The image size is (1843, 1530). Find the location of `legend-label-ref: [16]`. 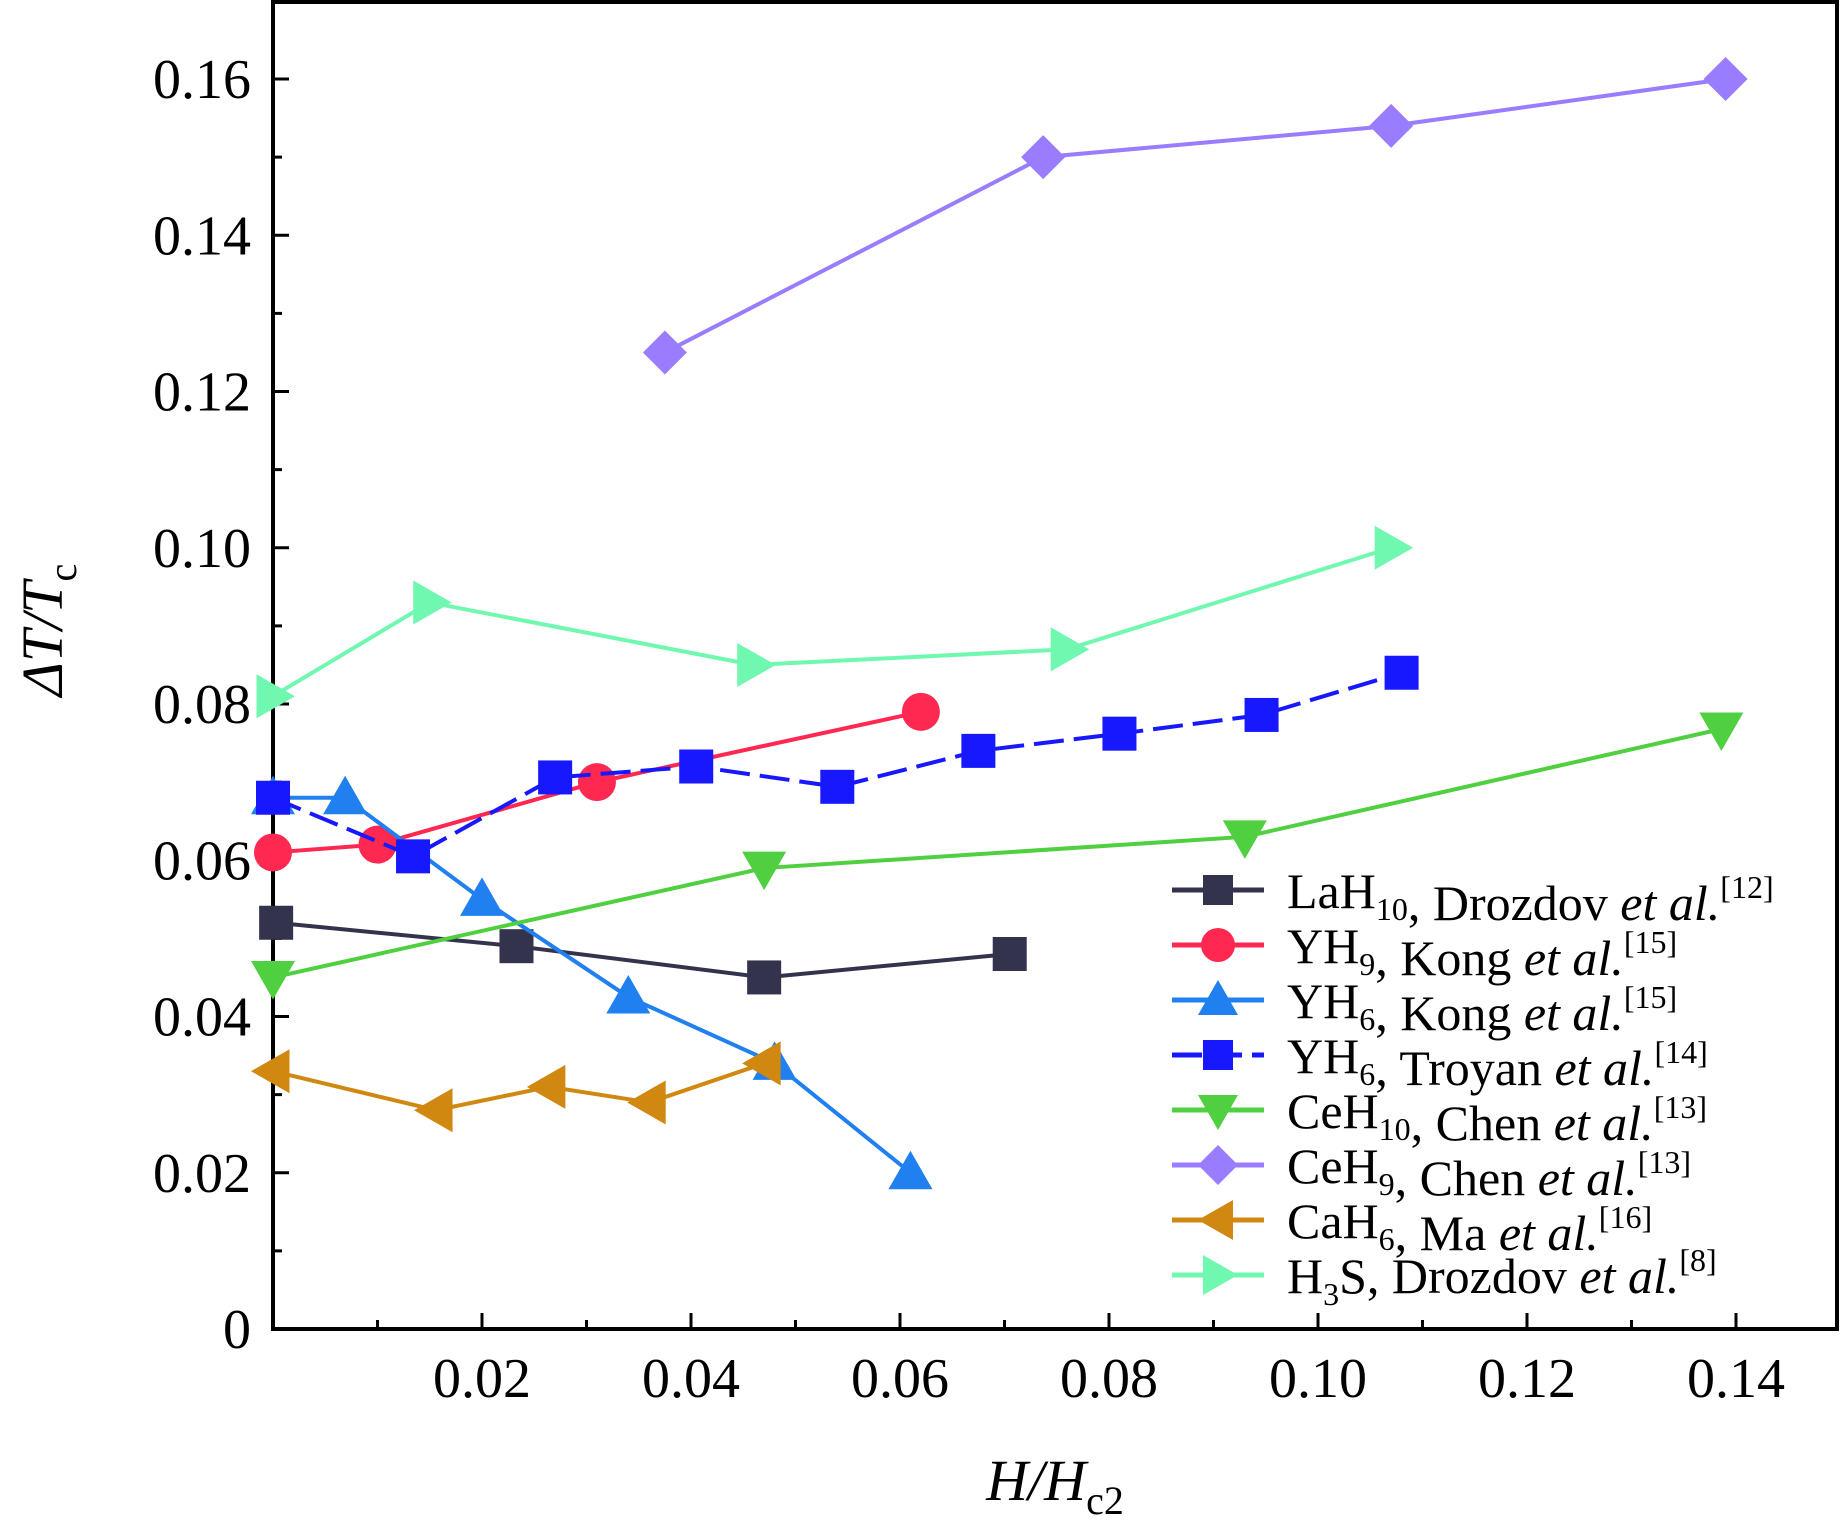

legend-label-ref: [16] is located at coordinates (1625, 1217).